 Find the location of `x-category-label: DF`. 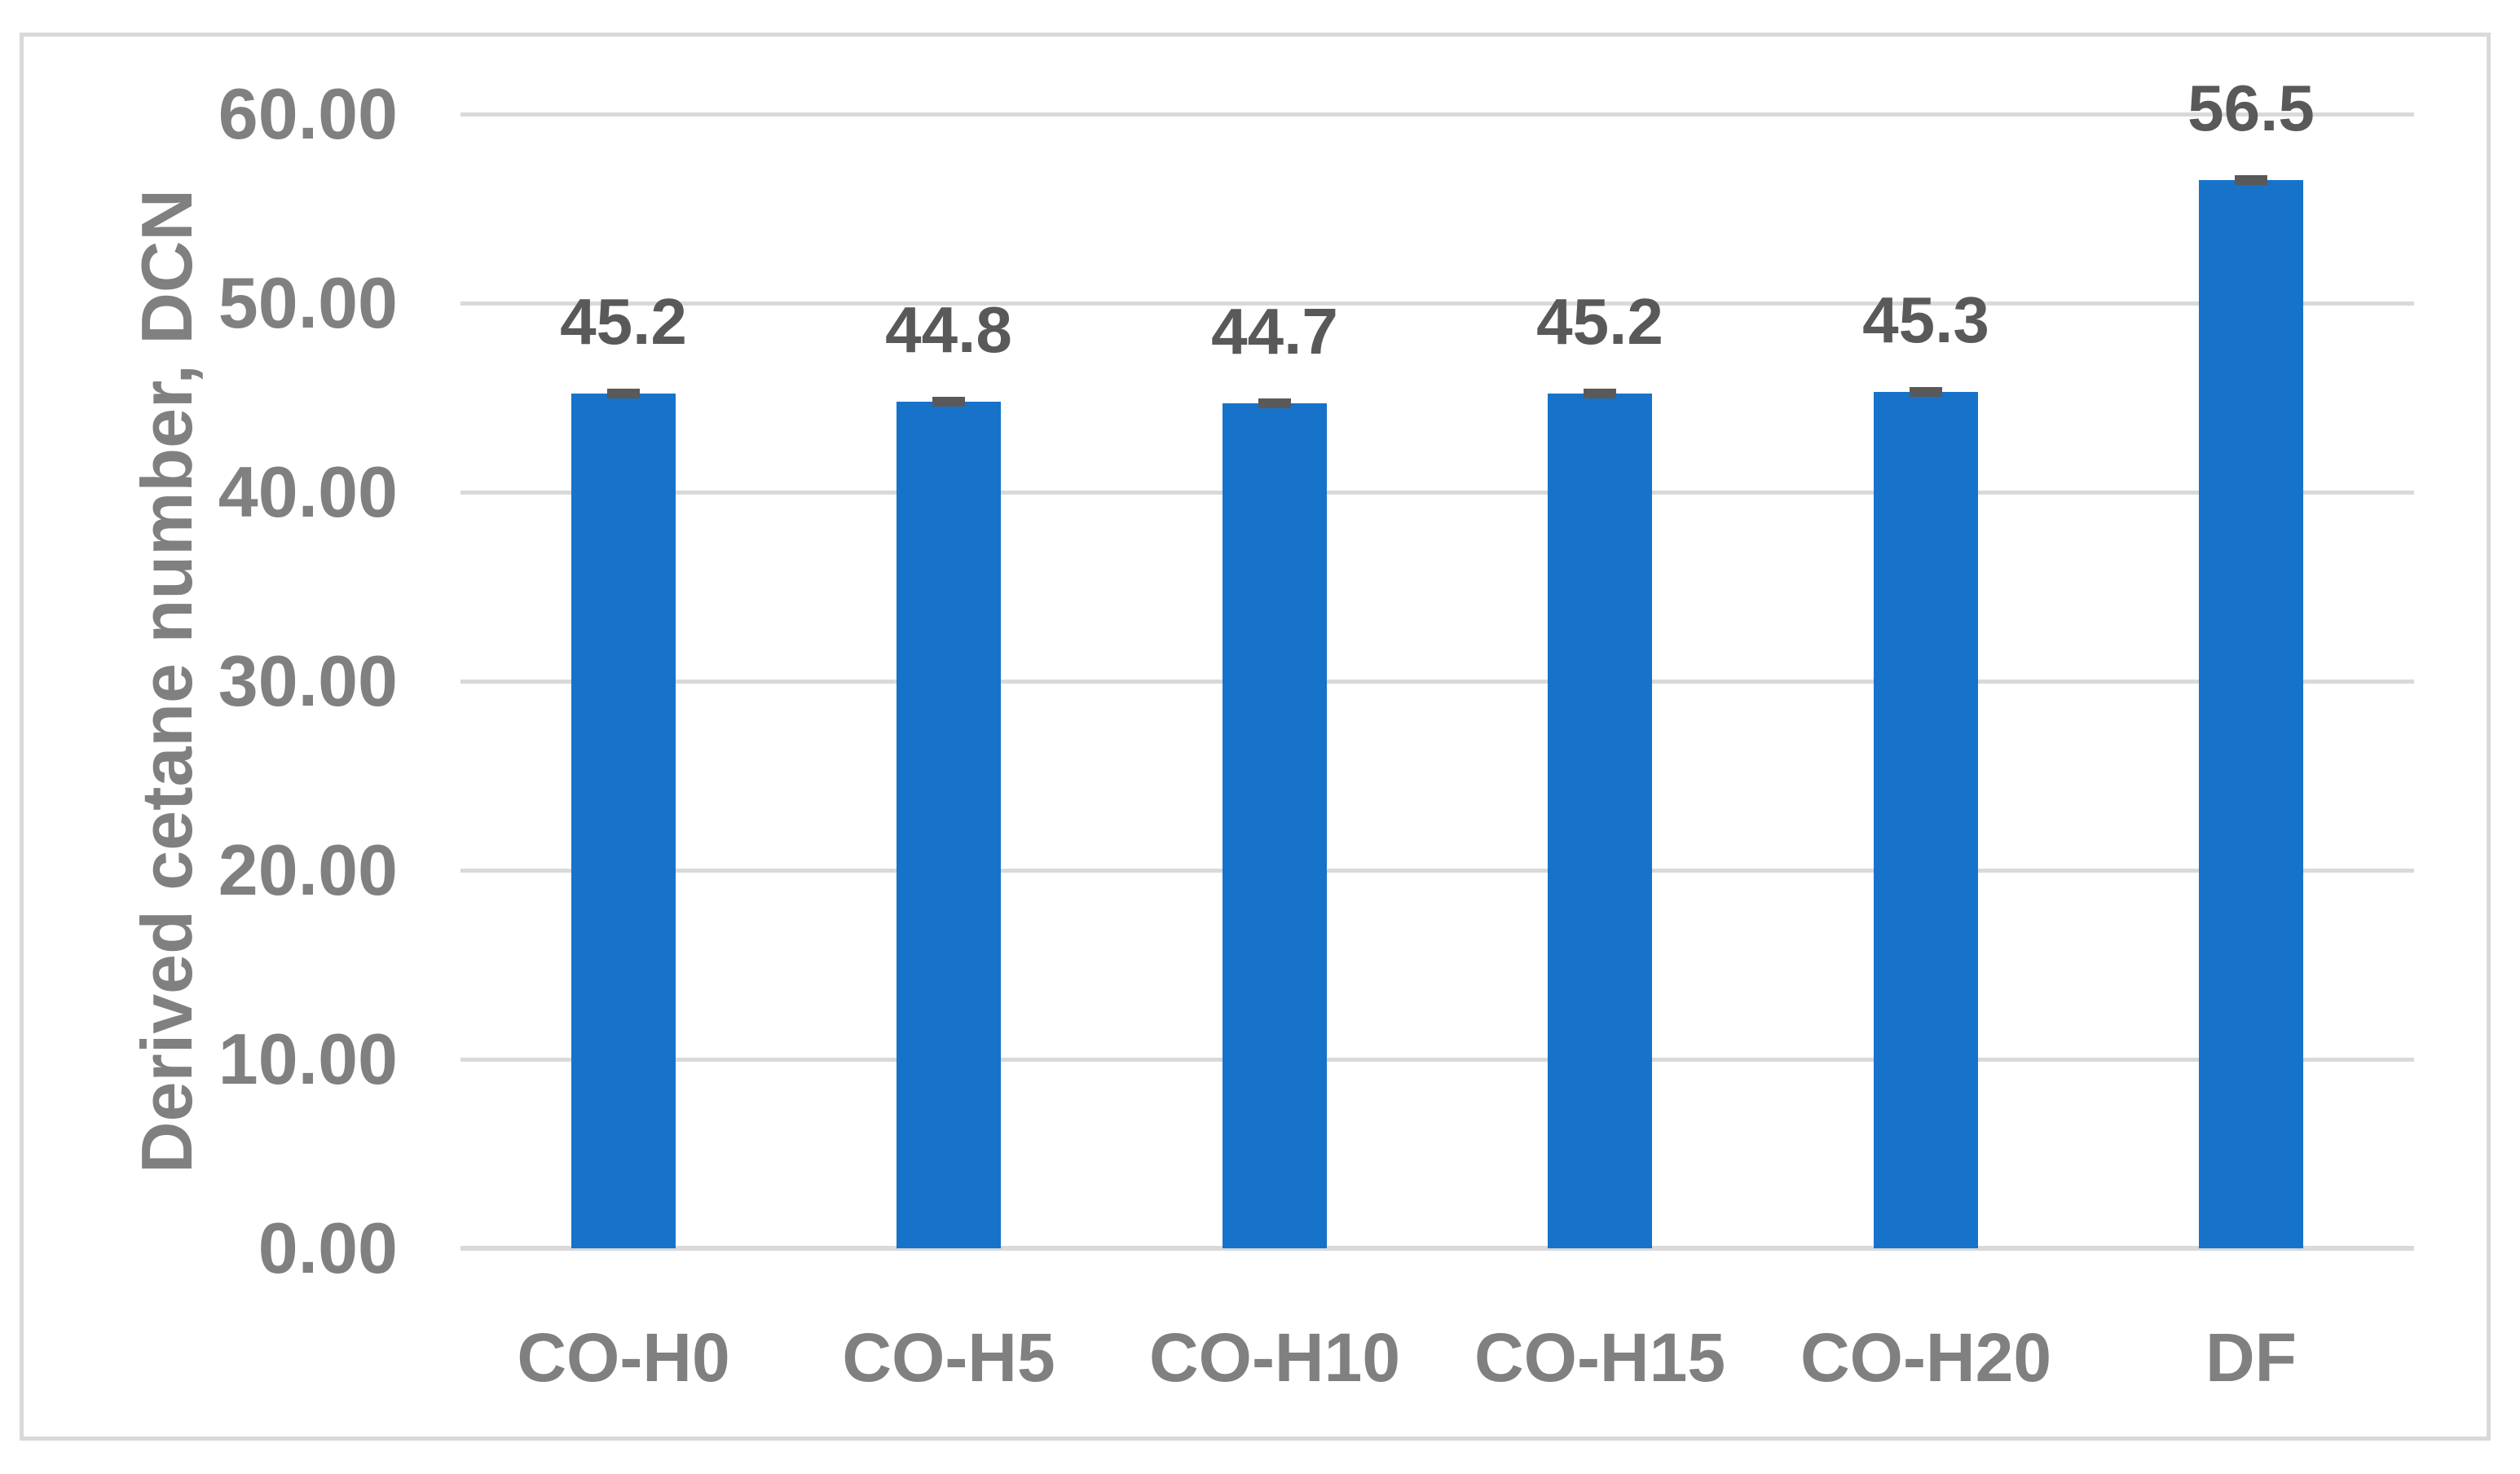

x-category-label: DF is located at coordinates (2251, 1357).